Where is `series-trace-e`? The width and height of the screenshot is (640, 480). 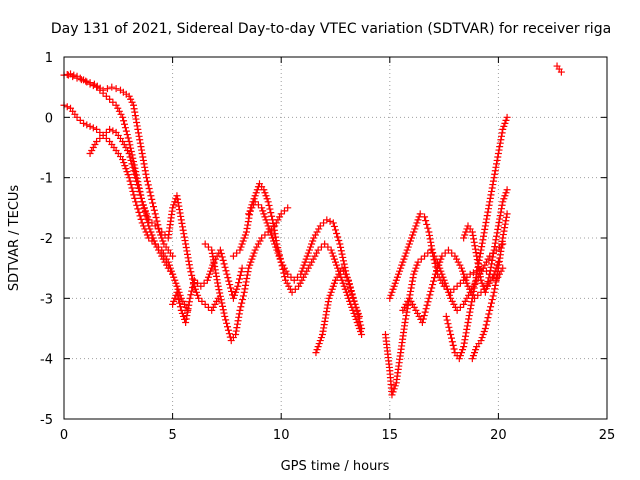
series-trace-e is located at coordinates (207, 286).